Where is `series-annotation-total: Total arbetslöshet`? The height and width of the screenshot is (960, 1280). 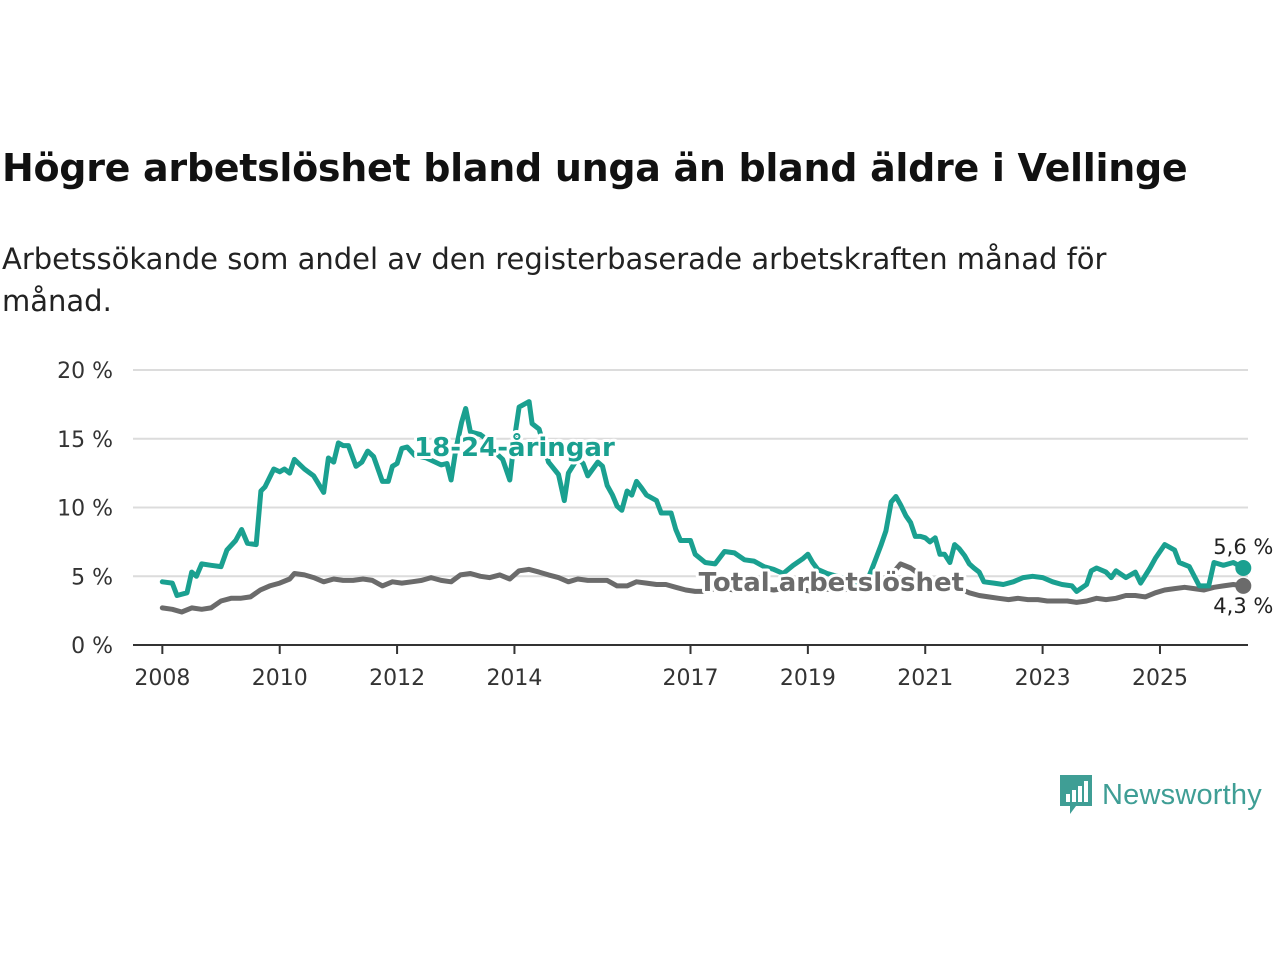
series-annotation-total: Total arbetslöshet is located at coordinates (831, 583).